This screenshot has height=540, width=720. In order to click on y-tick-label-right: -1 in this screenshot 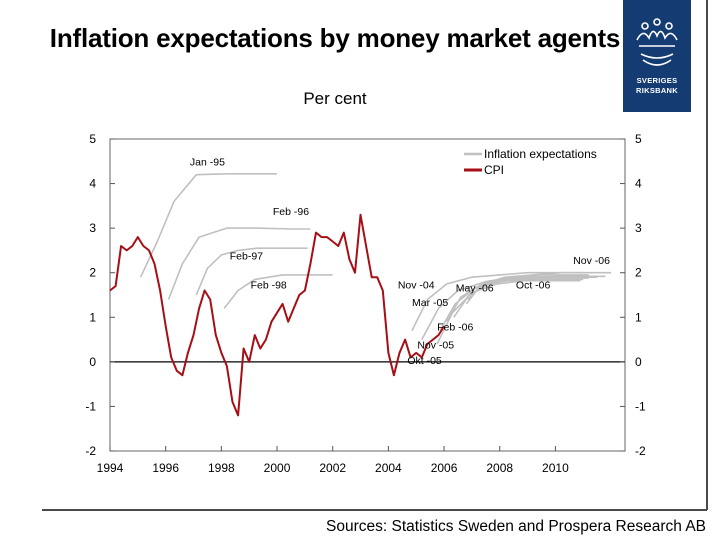, I will do `click(640, 406)`.